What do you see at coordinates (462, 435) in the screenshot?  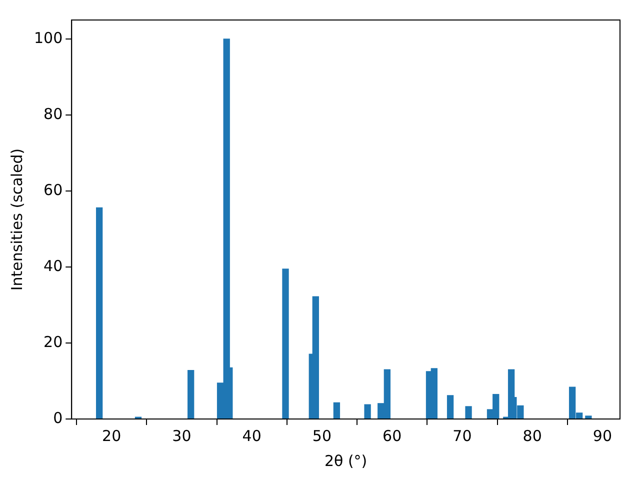 I see `x-tick-label: 70` at bounding box center [462, 435].